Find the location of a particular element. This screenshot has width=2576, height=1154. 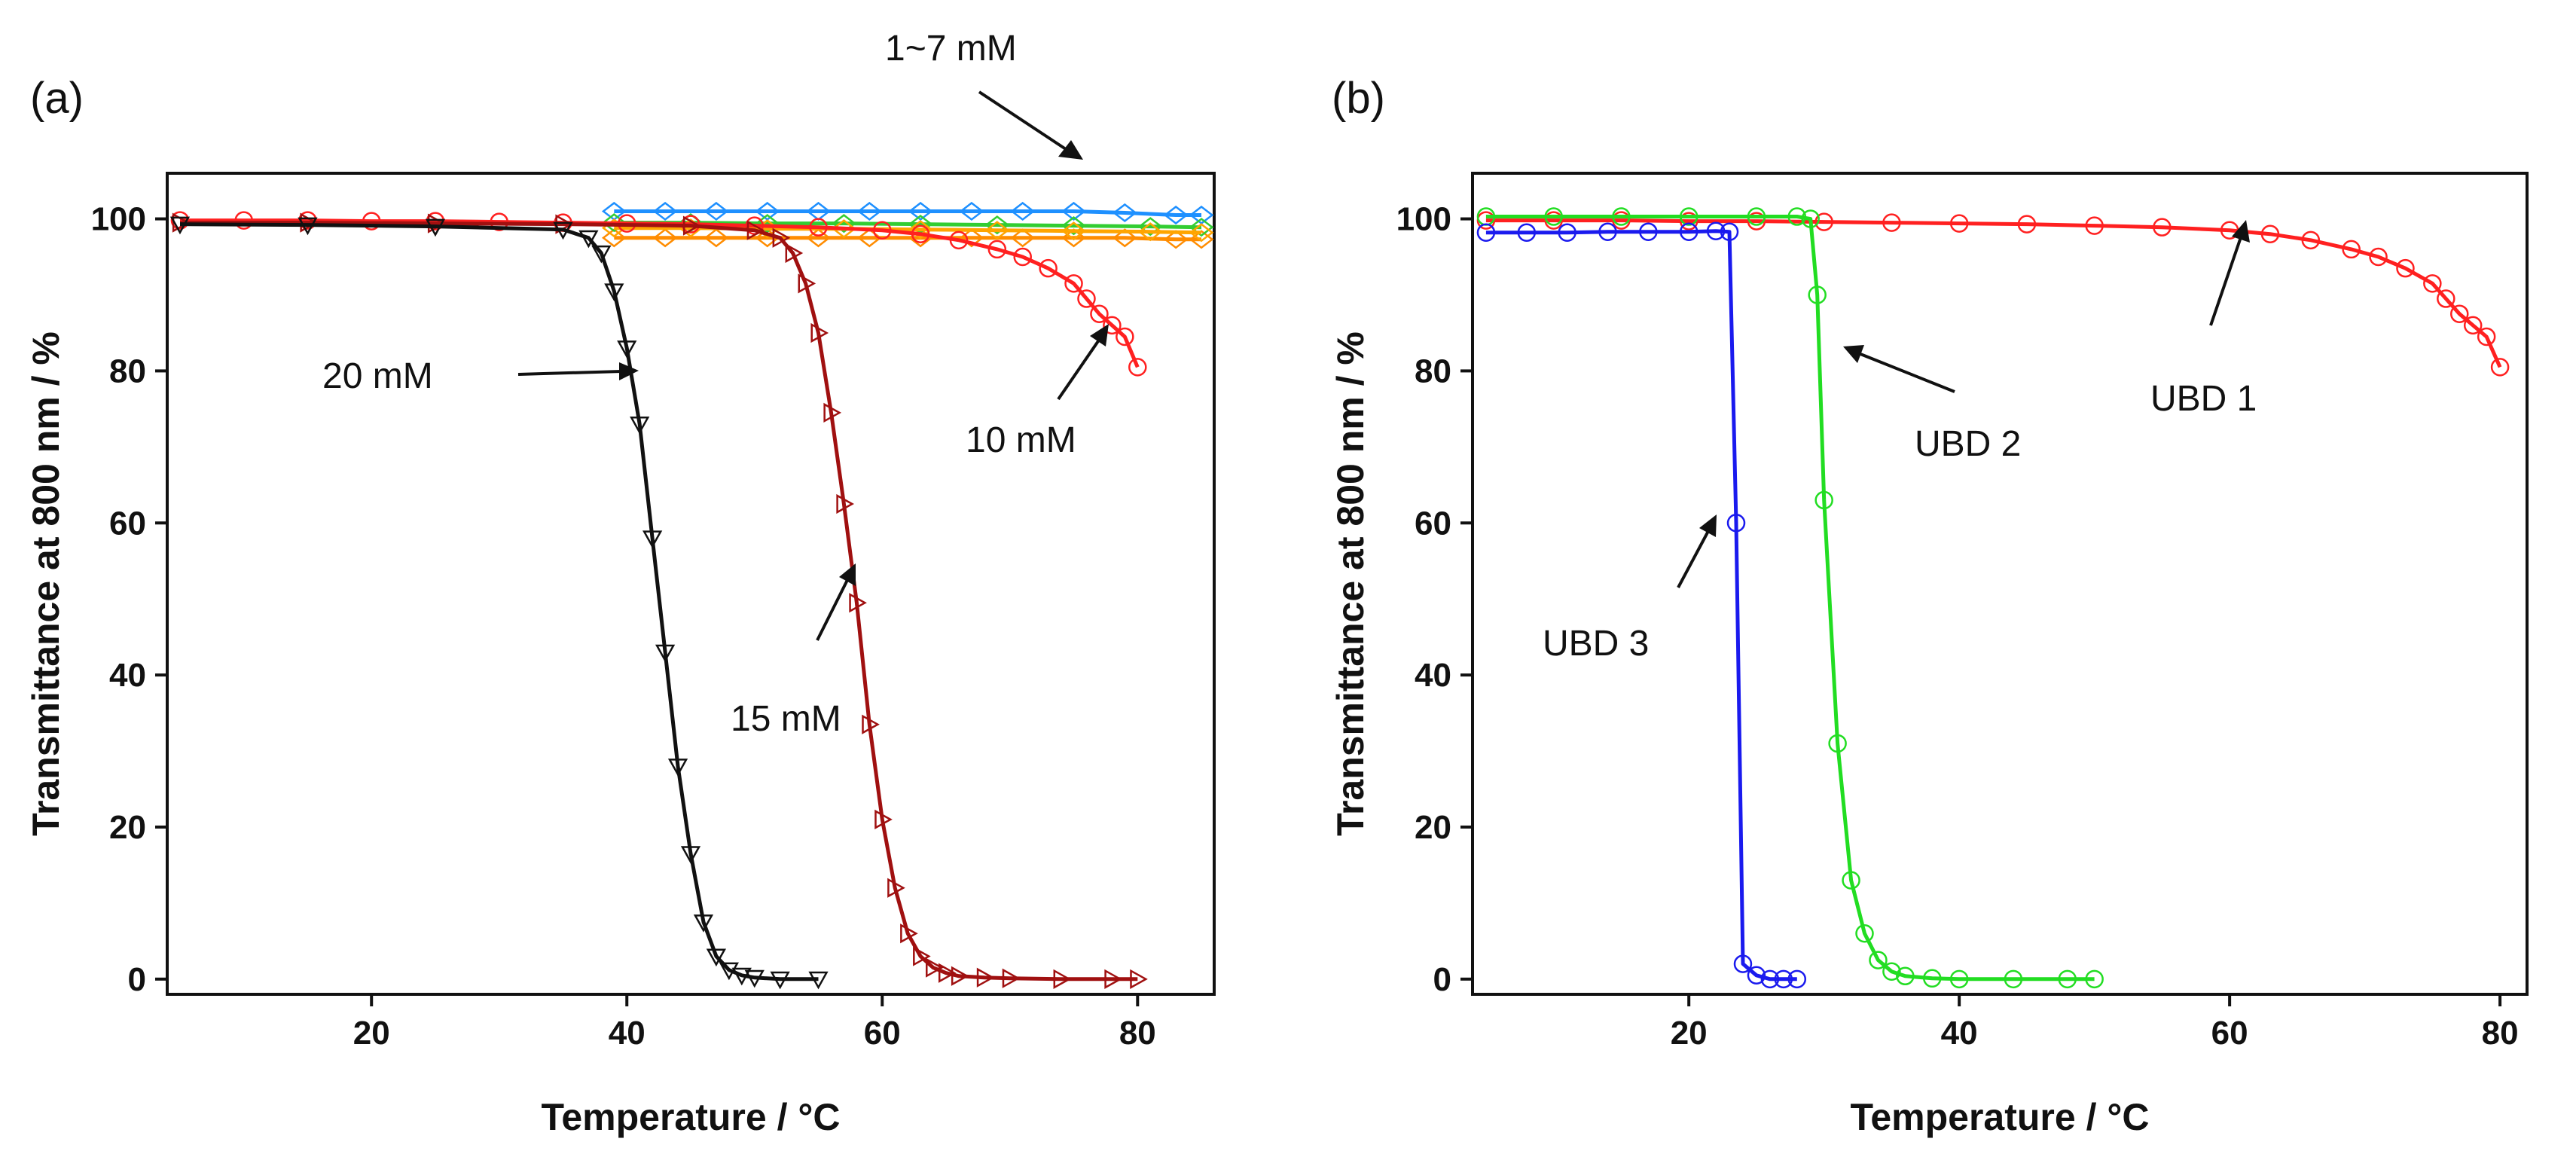

panel-b-x-tick-label: 80 is located at coordinates (2501, 1033).